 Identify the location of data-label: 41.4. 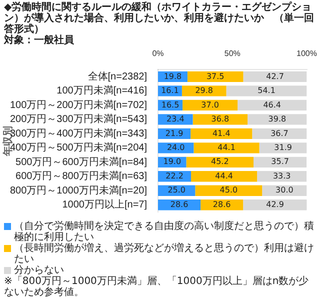
(221, 133).